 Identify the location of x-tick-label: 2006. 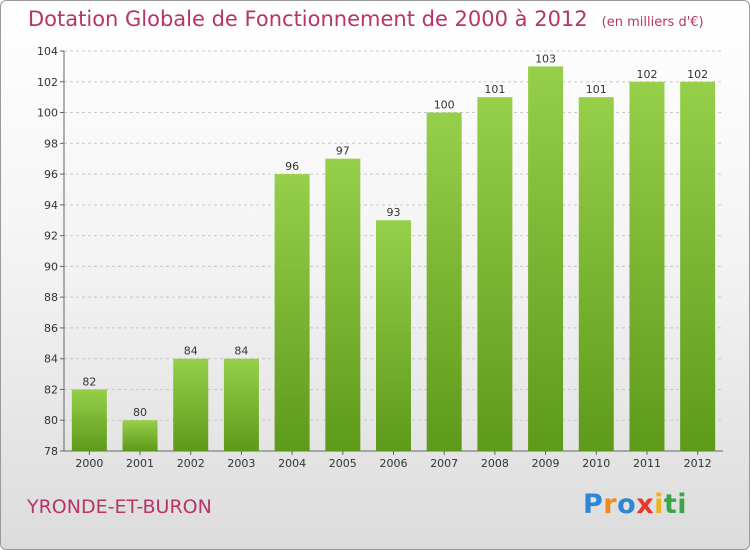
(394, 463).